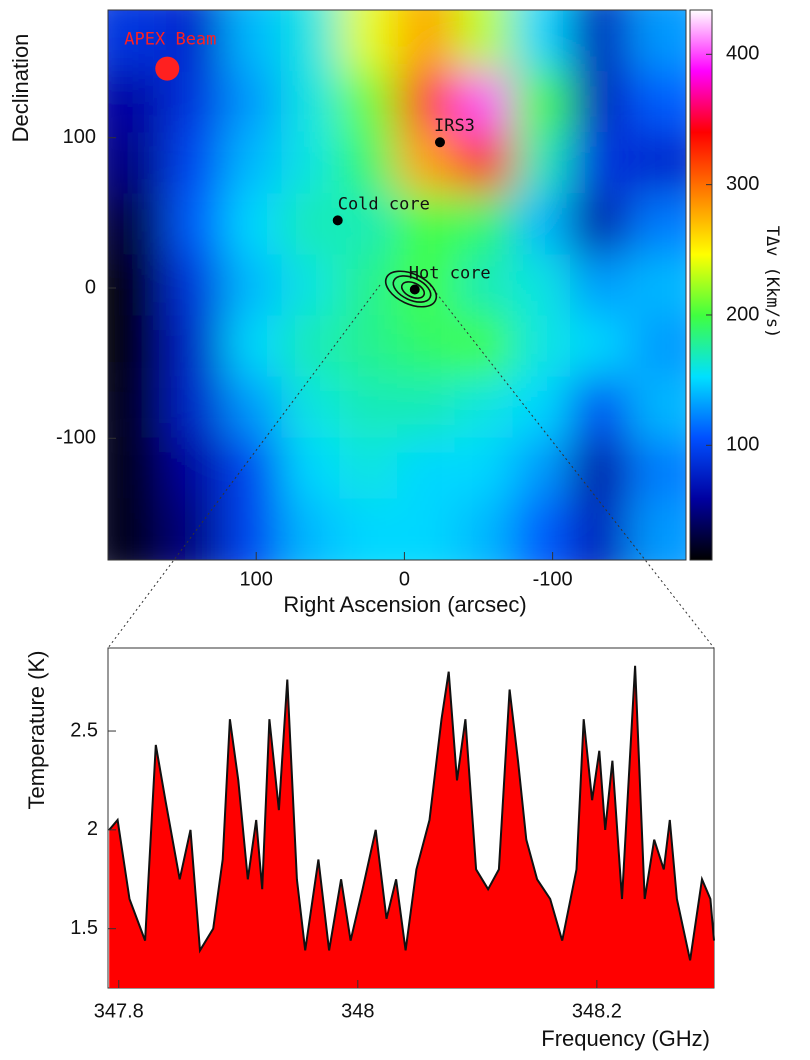  Describe the element at coordinates (742, 314) in the screenshot. I see `colorbar-tick-label: 200` at that location.